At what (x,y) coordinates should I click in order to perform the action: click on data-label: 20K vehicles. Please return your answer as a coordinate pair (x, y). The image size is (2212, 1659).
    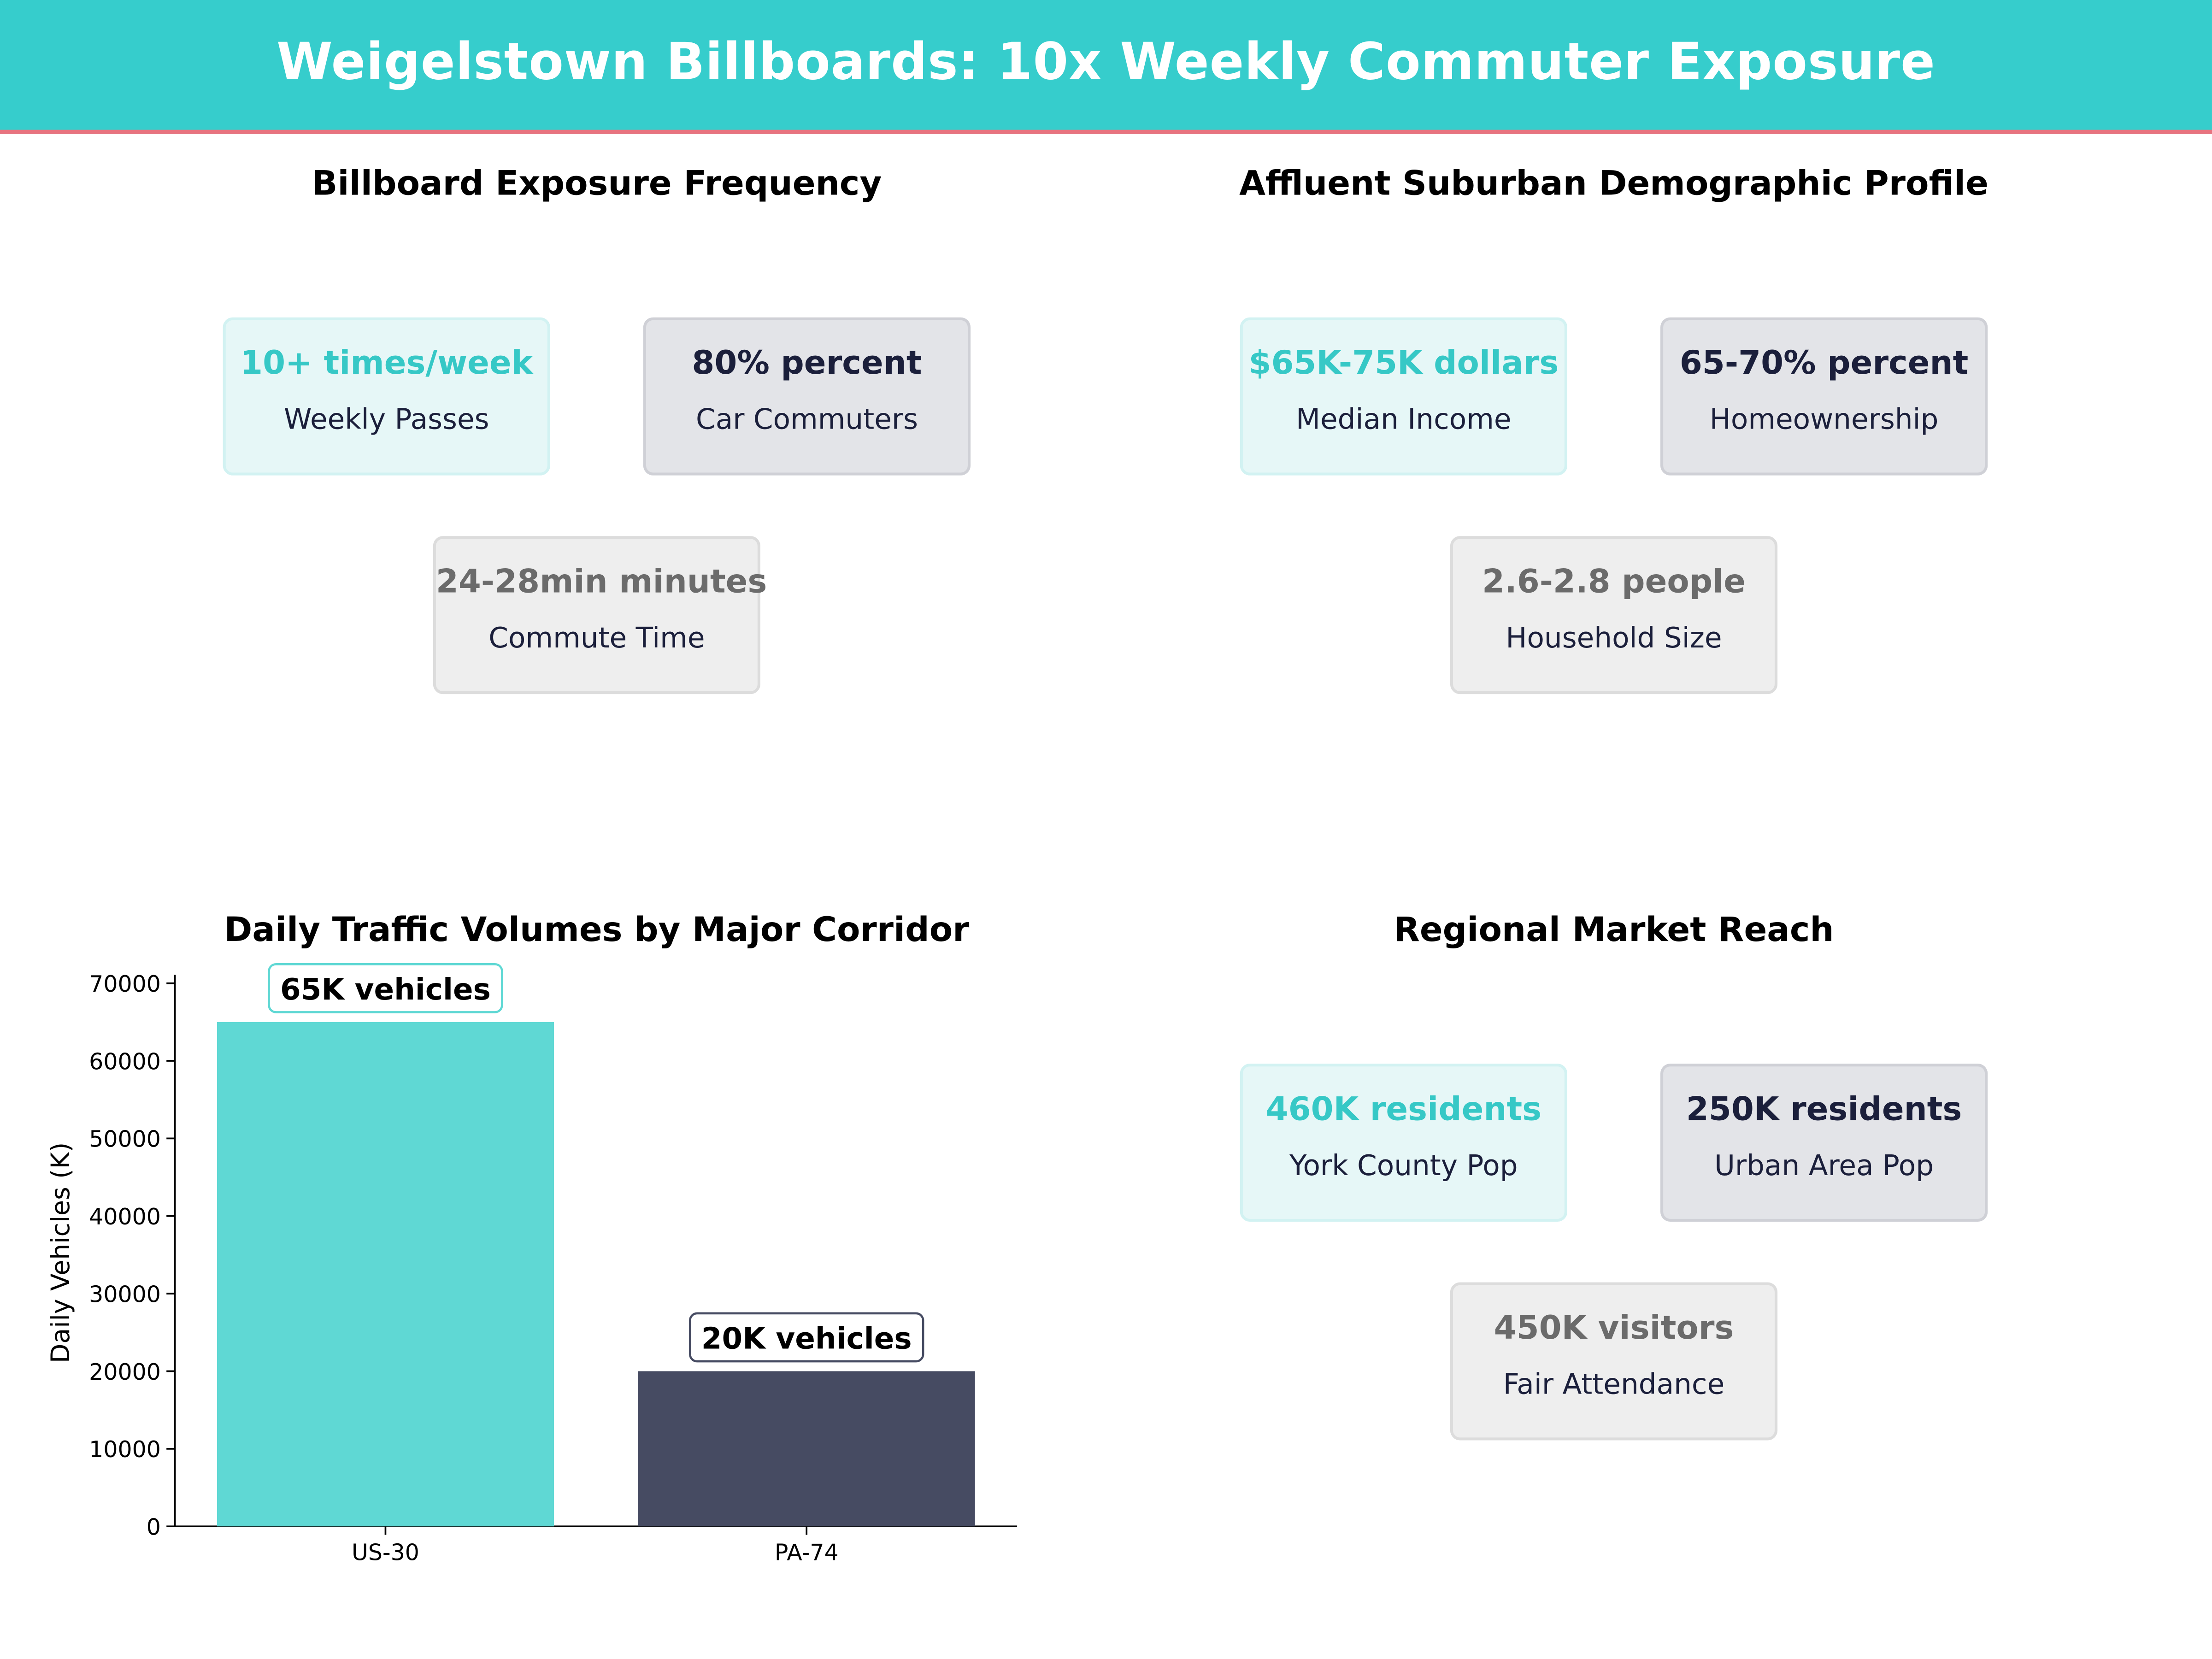
    Looking at the image, I should click on (806, 1339).